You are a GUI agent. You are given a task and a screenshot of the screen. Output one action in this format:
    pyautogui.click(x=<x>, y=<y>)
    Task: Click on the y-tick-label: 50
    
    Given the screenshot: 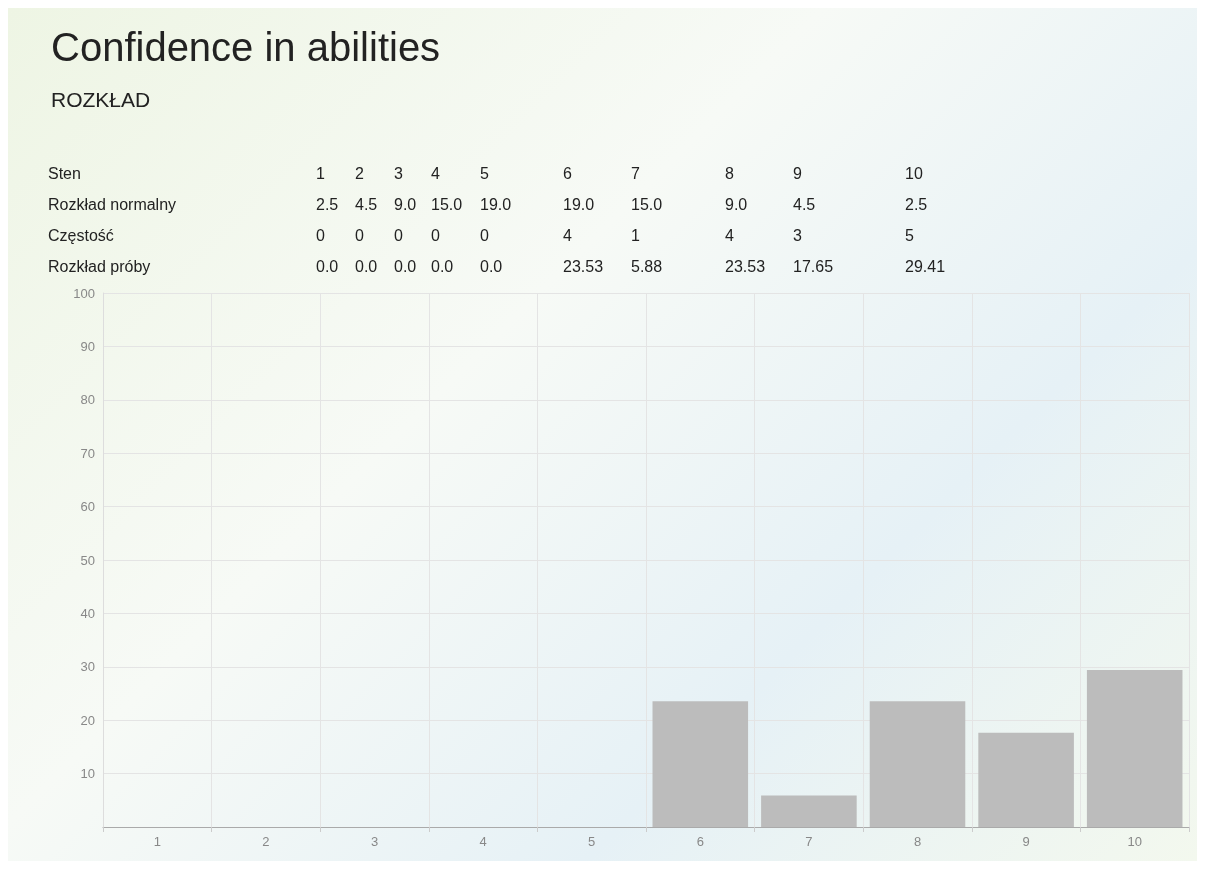 What is the action you would take?
    pyautogui.click(x=87, y=560)
    